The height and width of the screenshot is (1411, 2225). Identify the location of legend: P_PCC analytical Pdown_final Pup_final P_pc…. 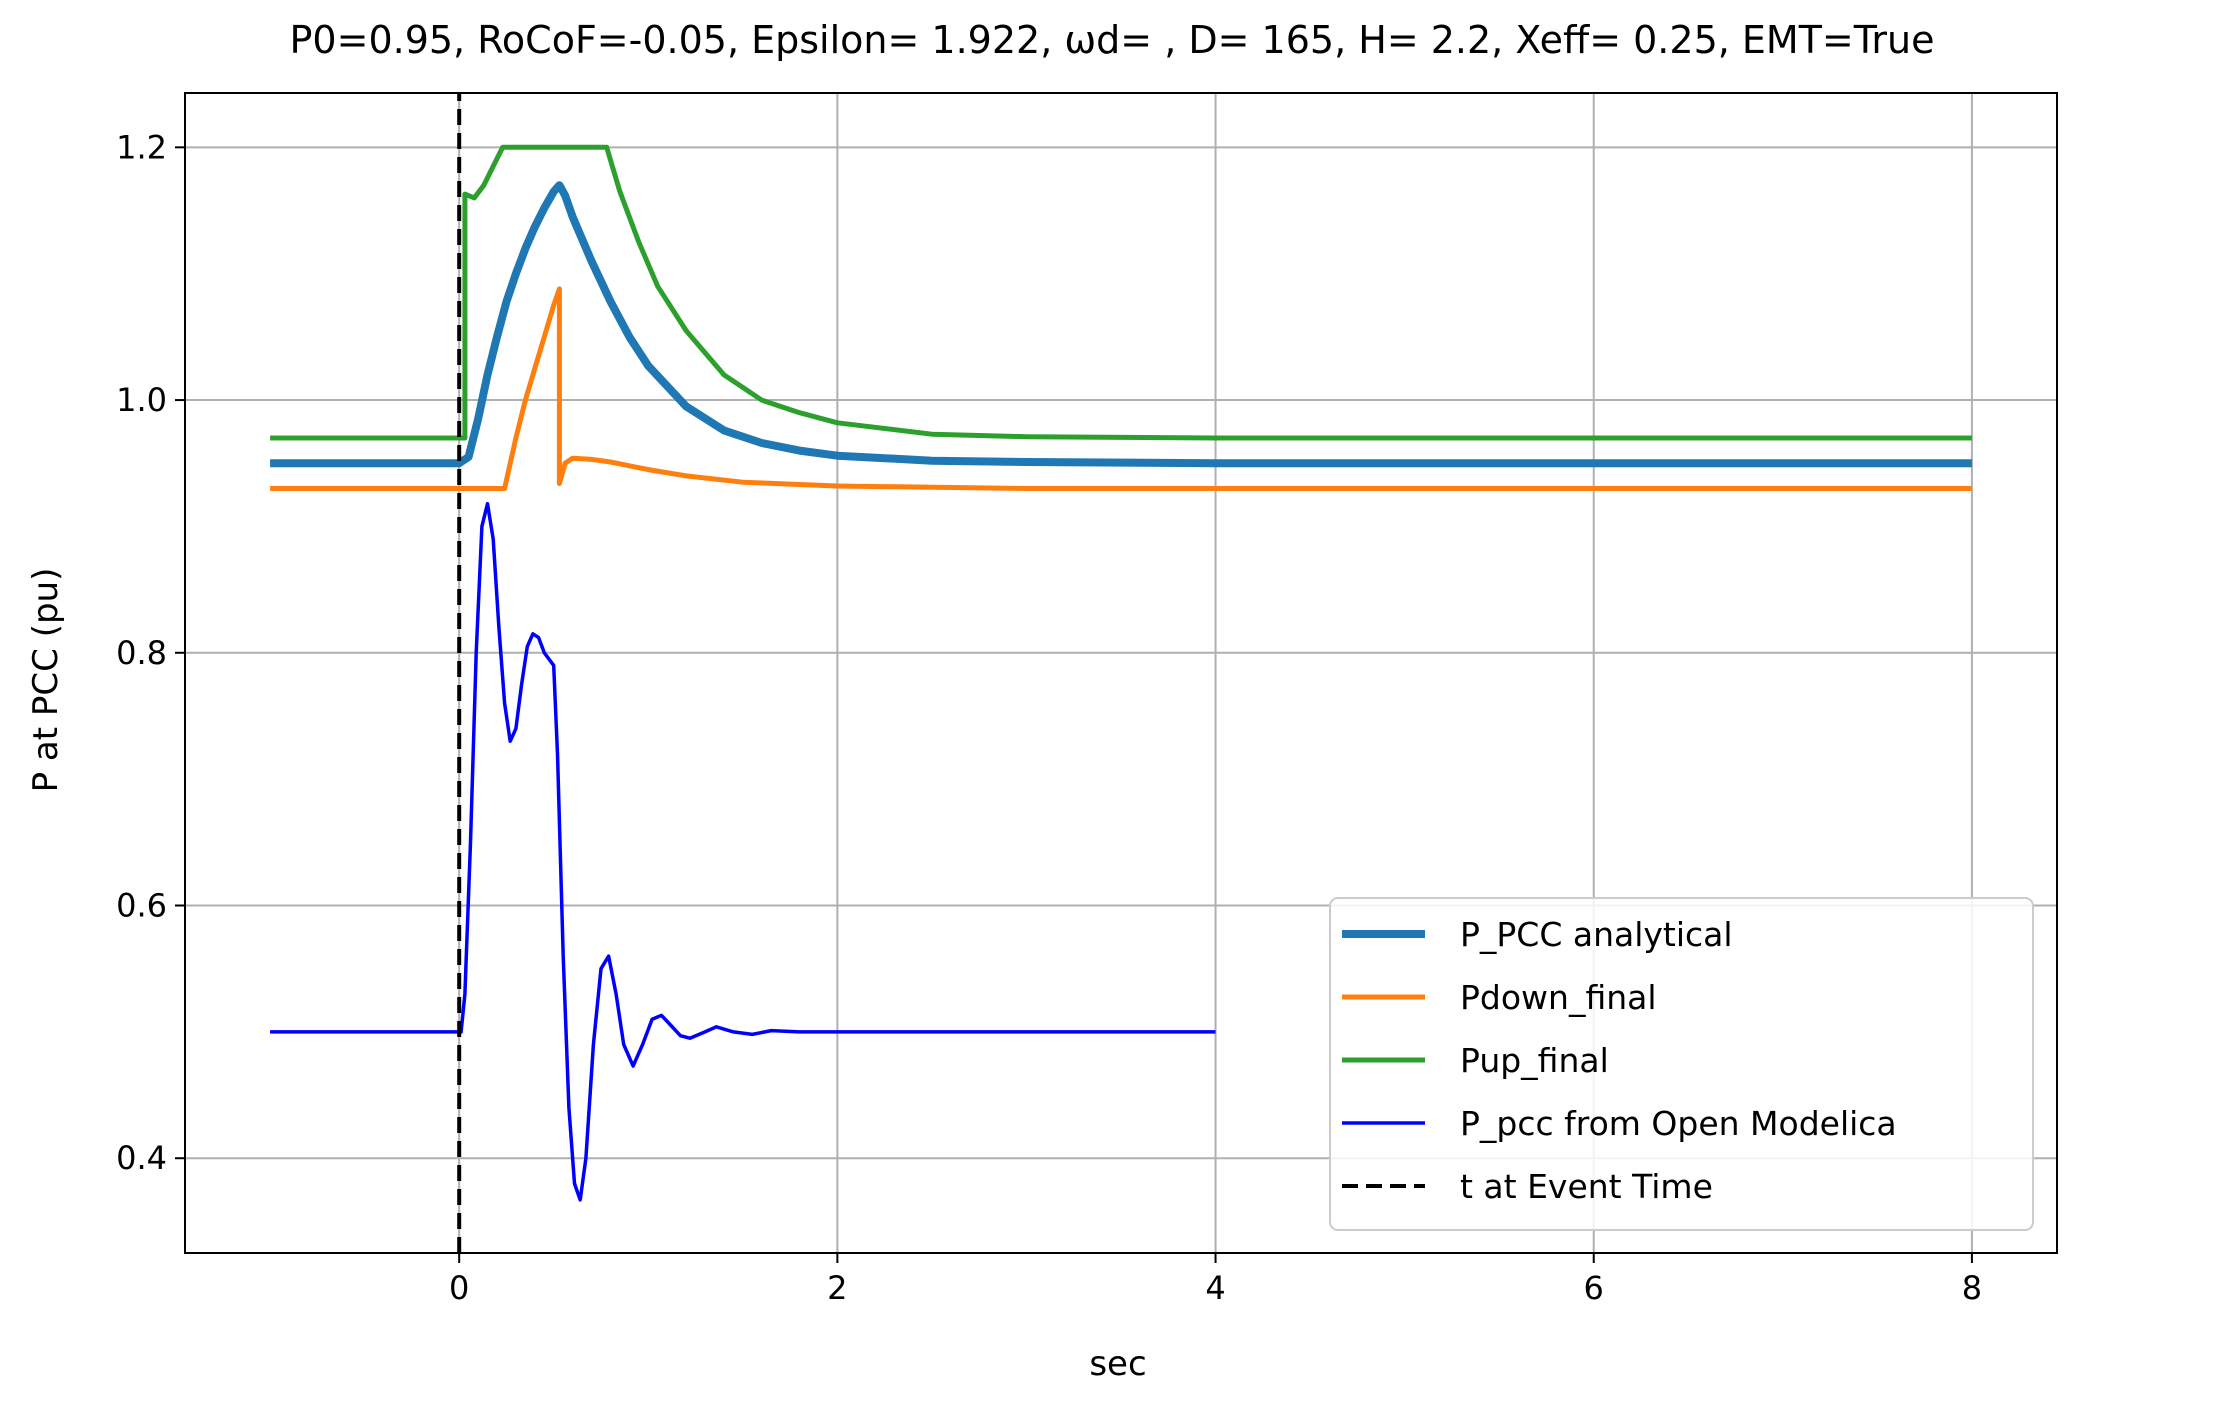
(1681, 1064).